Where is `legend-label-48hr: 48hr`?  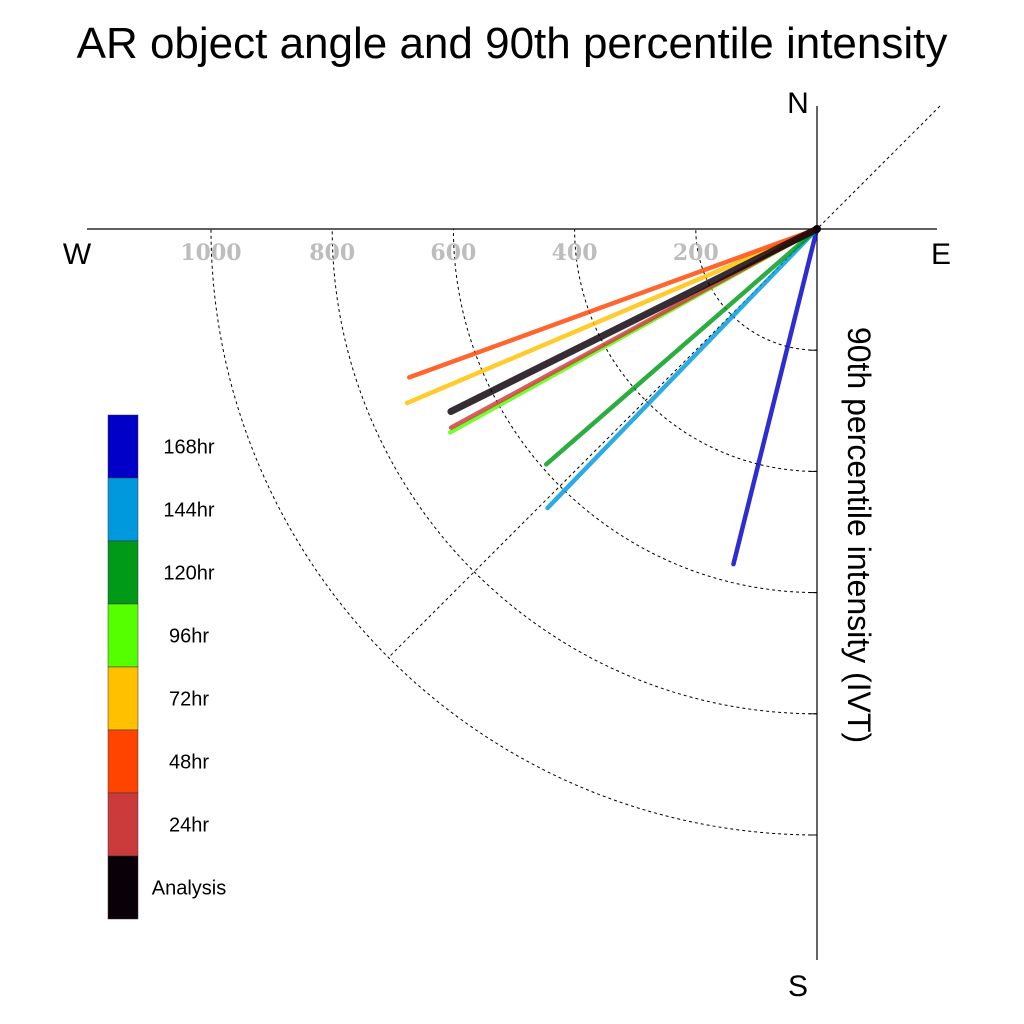 legend-label-48hr: 48hr is located at coordinates (189, 763).